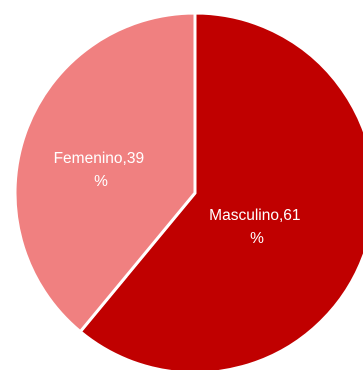  Describe the element at coordinates (257, 227) in the screenshot. I see `slice-label-masculino: Masculino,61 %` at that location.